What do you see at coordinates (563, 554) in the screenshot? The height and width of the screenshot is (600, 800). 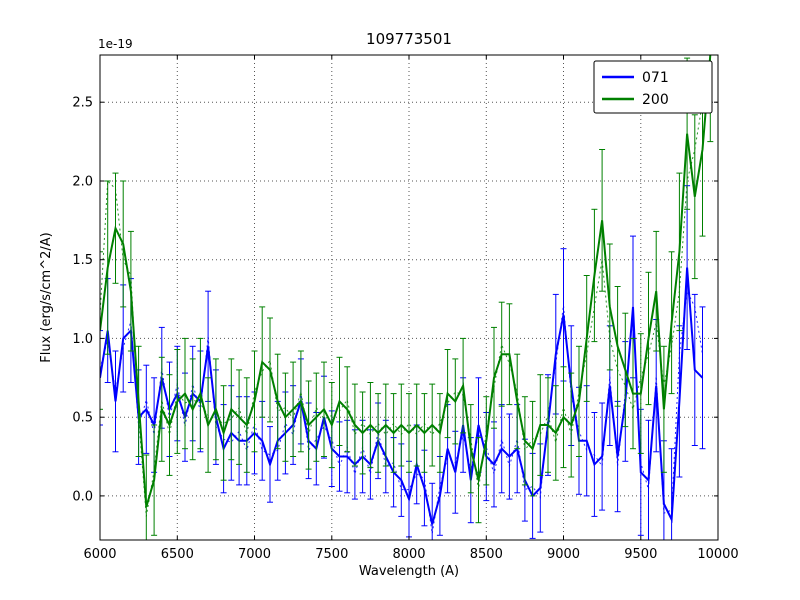 I see `svg-text: 9000` at bounding box center [563, 554].